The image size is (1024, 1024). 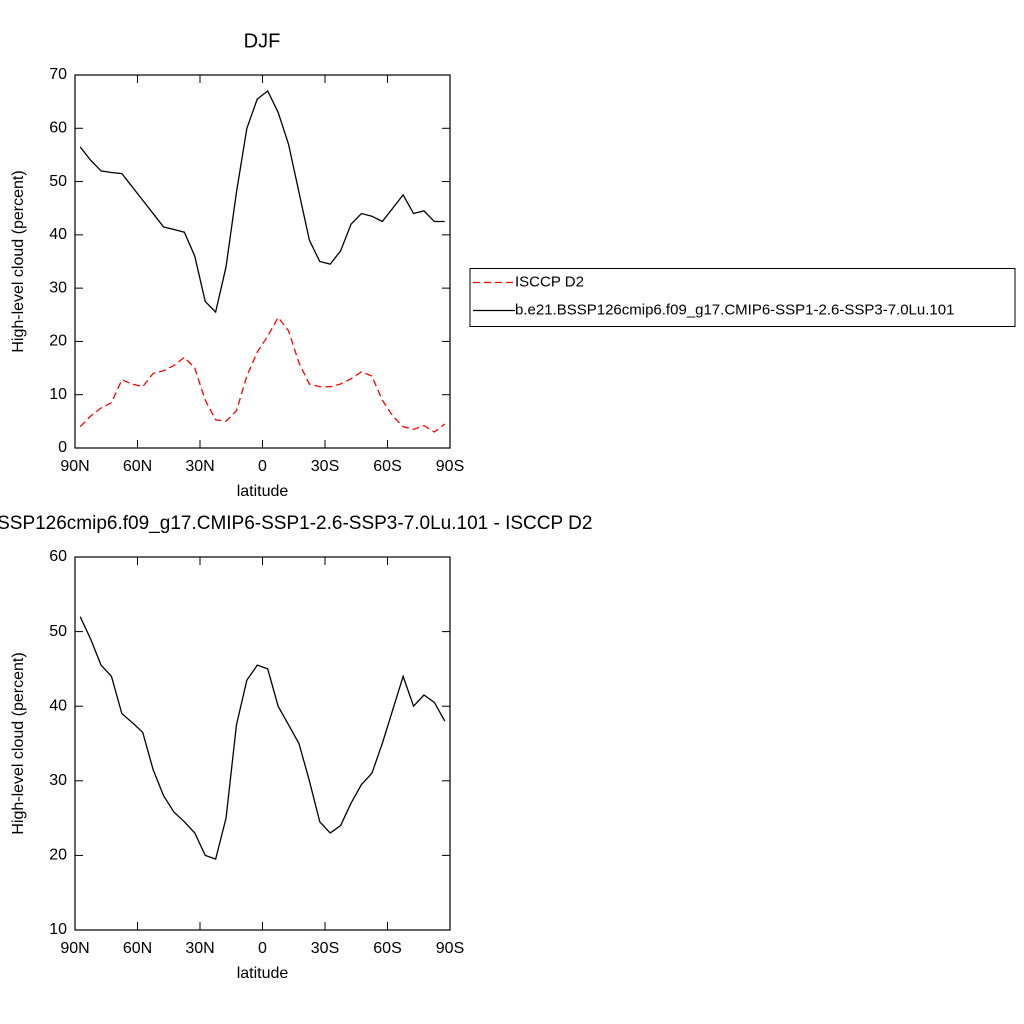 I want to click on y-tick-label: 0, so click(x=62, y=447).